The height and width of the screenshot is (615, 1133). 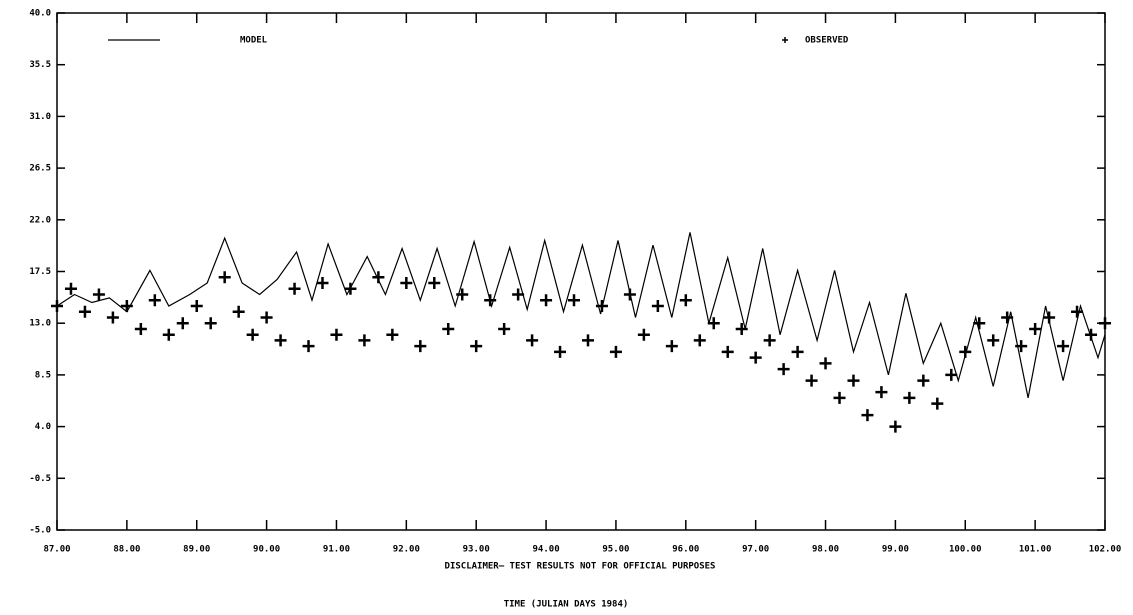 I want to click on x-tick-label: 93.00, so click(x=476, y=550).